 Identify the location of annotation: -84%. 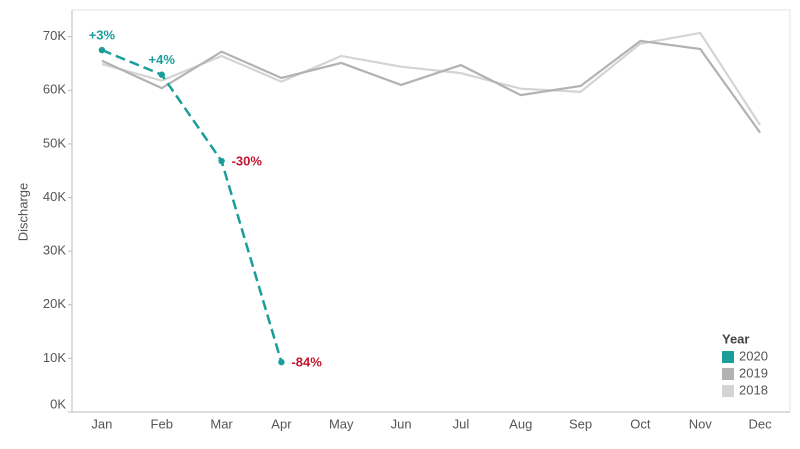
(306, 362).